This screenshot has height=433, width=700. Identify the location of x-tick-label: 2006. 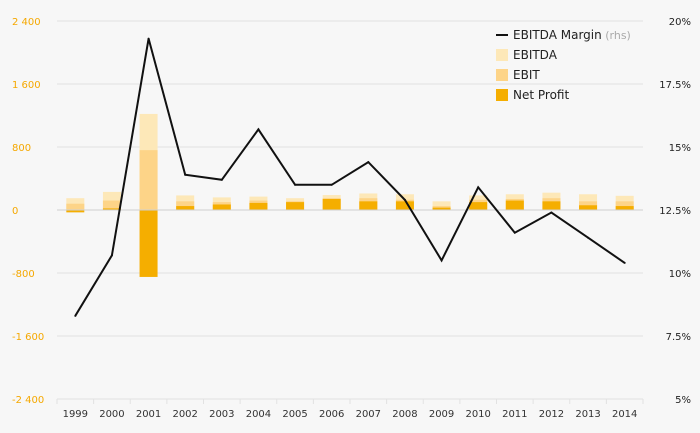
(331, 414).